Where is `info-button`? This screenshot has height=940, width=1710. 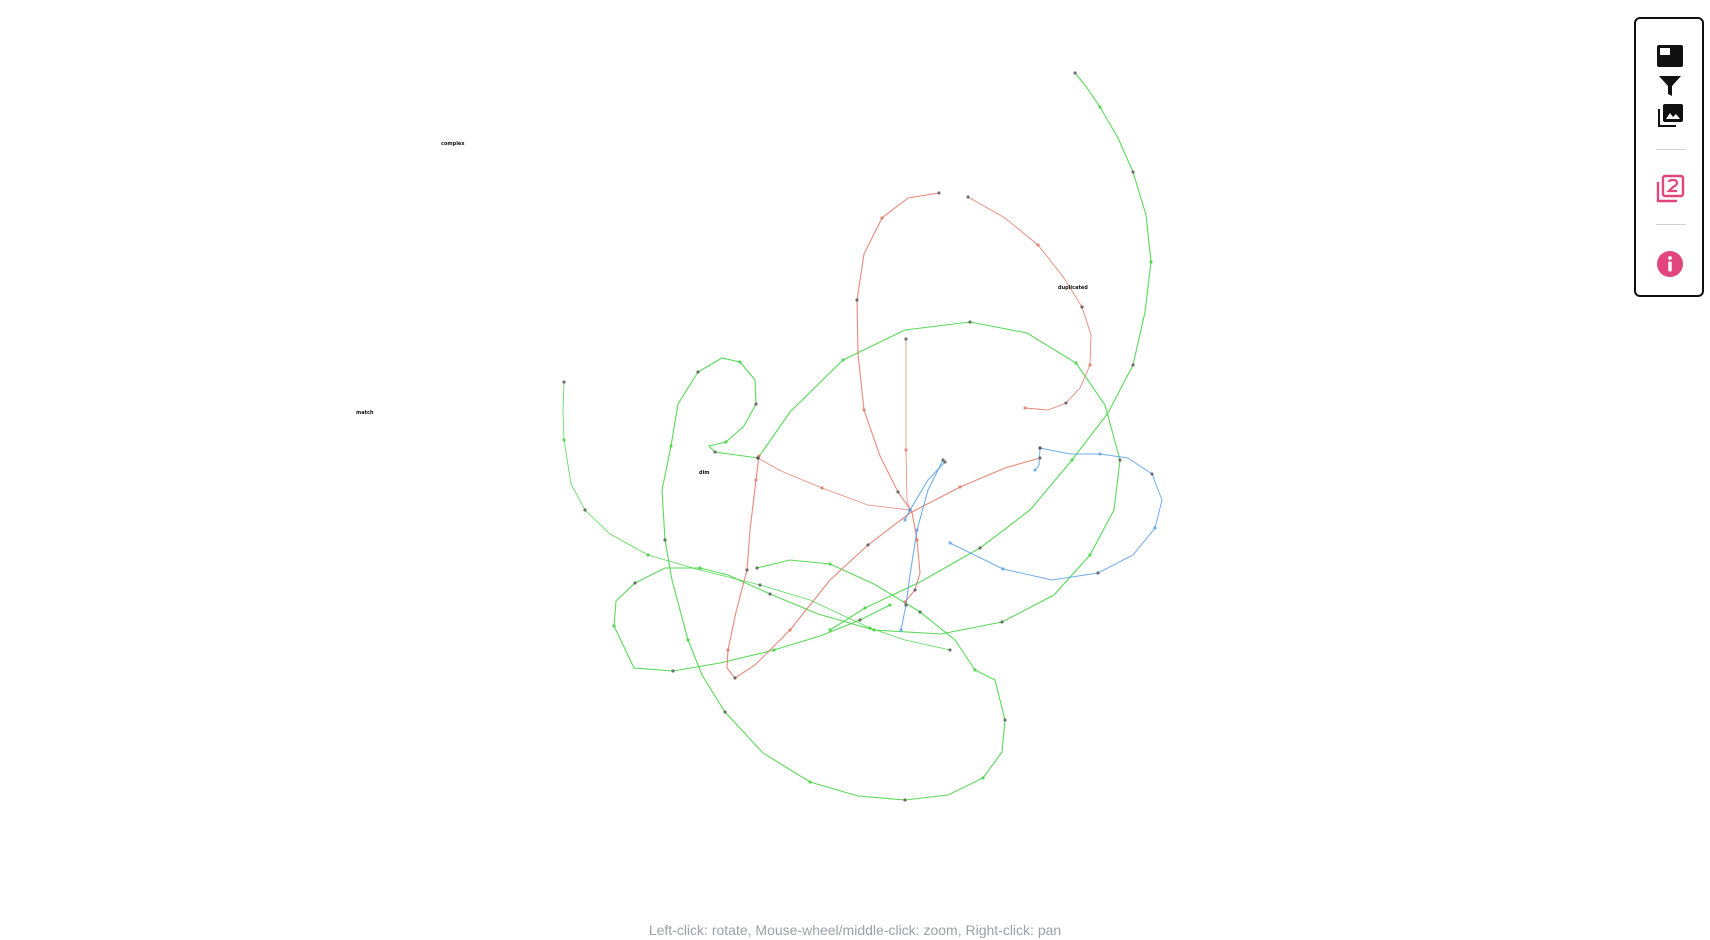
info-button is located at coordinates (1670, 264).